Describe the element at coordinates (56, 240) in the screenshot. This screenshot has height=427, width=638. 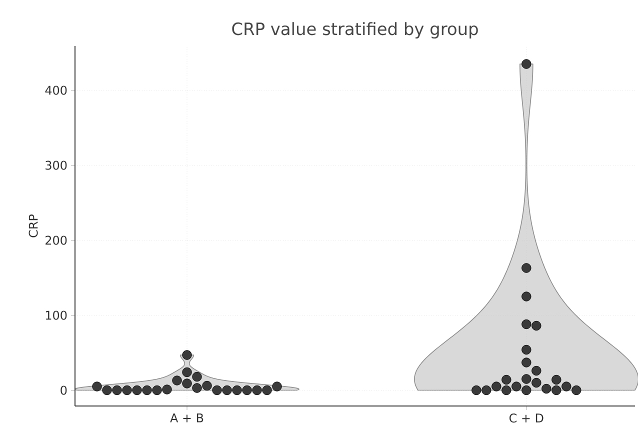
I see `y-tick-label: 200` at that location.